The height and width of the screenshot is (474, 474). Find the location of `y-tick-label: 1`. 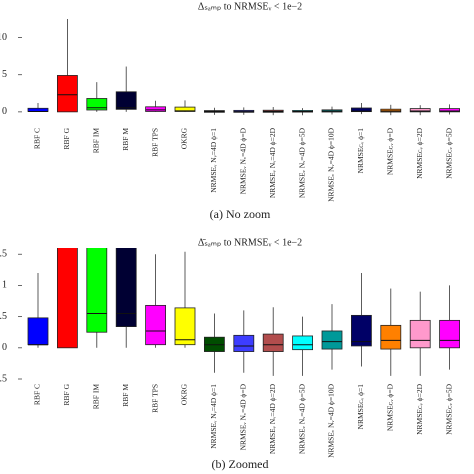

y-tick-label: 1 is located at coordinates (4, 285).